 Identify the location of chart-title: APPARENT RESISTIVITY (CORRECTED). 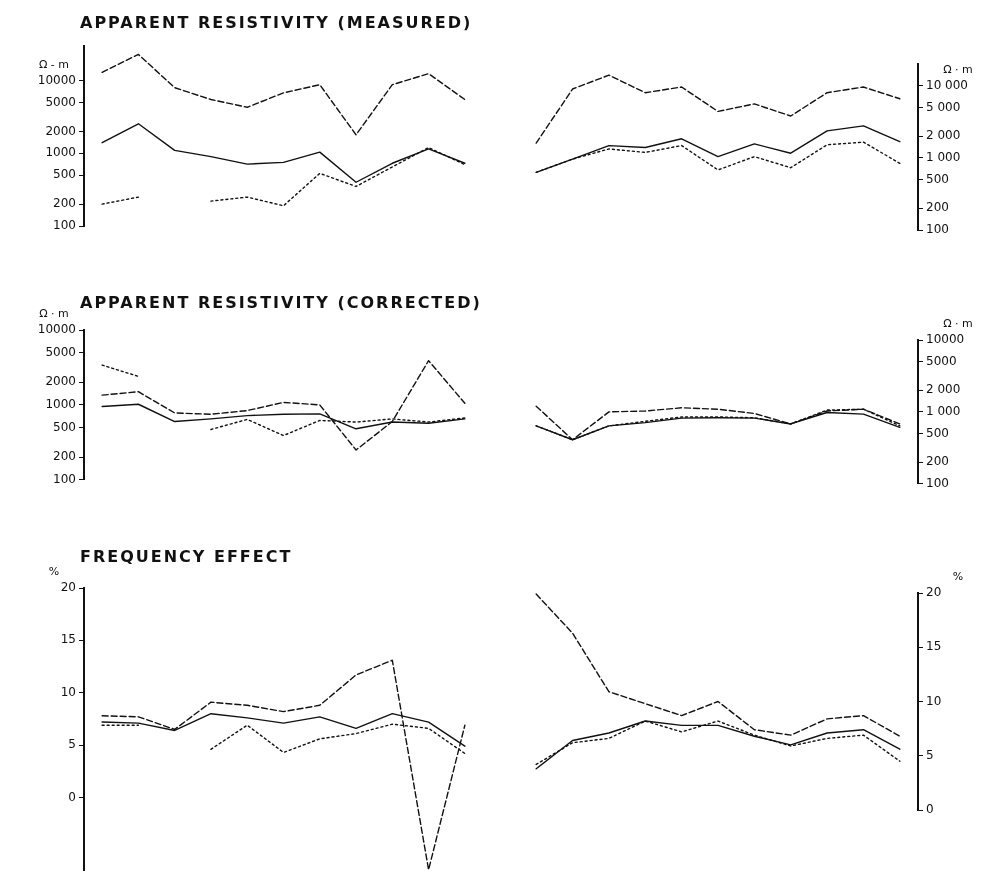
(281, 303).